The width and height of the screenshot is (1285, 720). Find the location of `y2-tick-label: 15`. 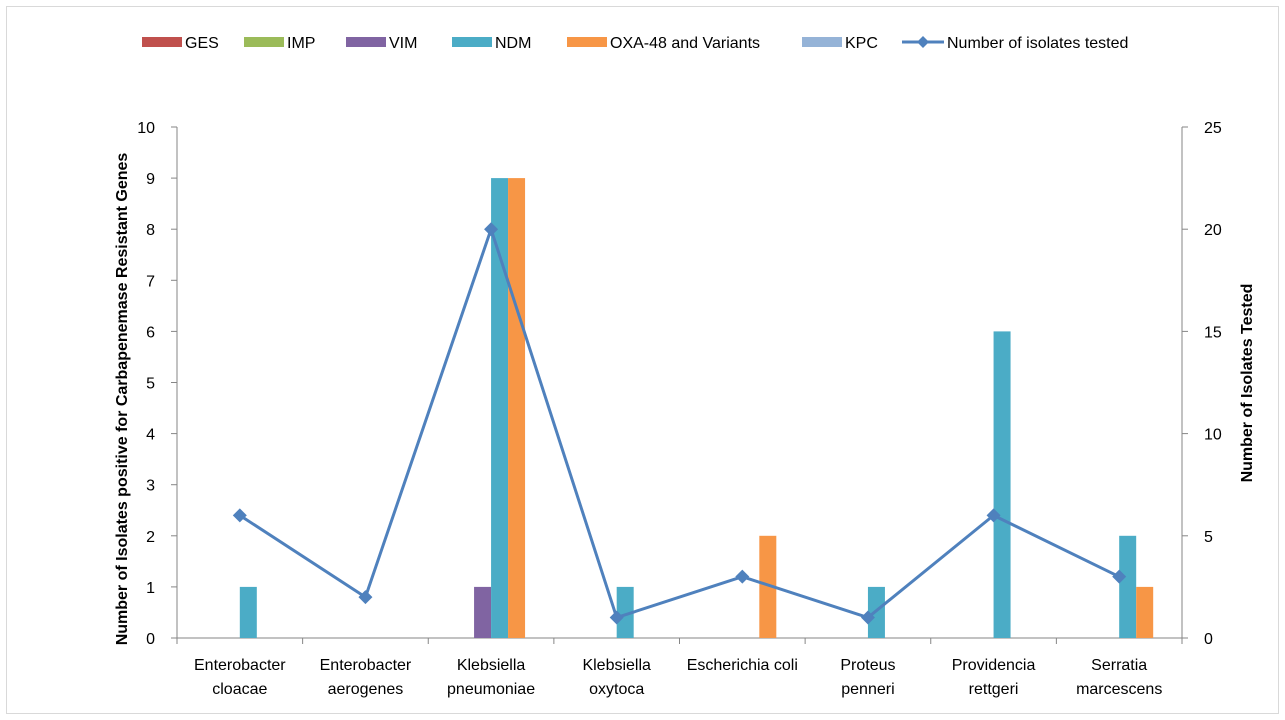

y2-tick-label: 15 is located at coordinates (1213, 332).